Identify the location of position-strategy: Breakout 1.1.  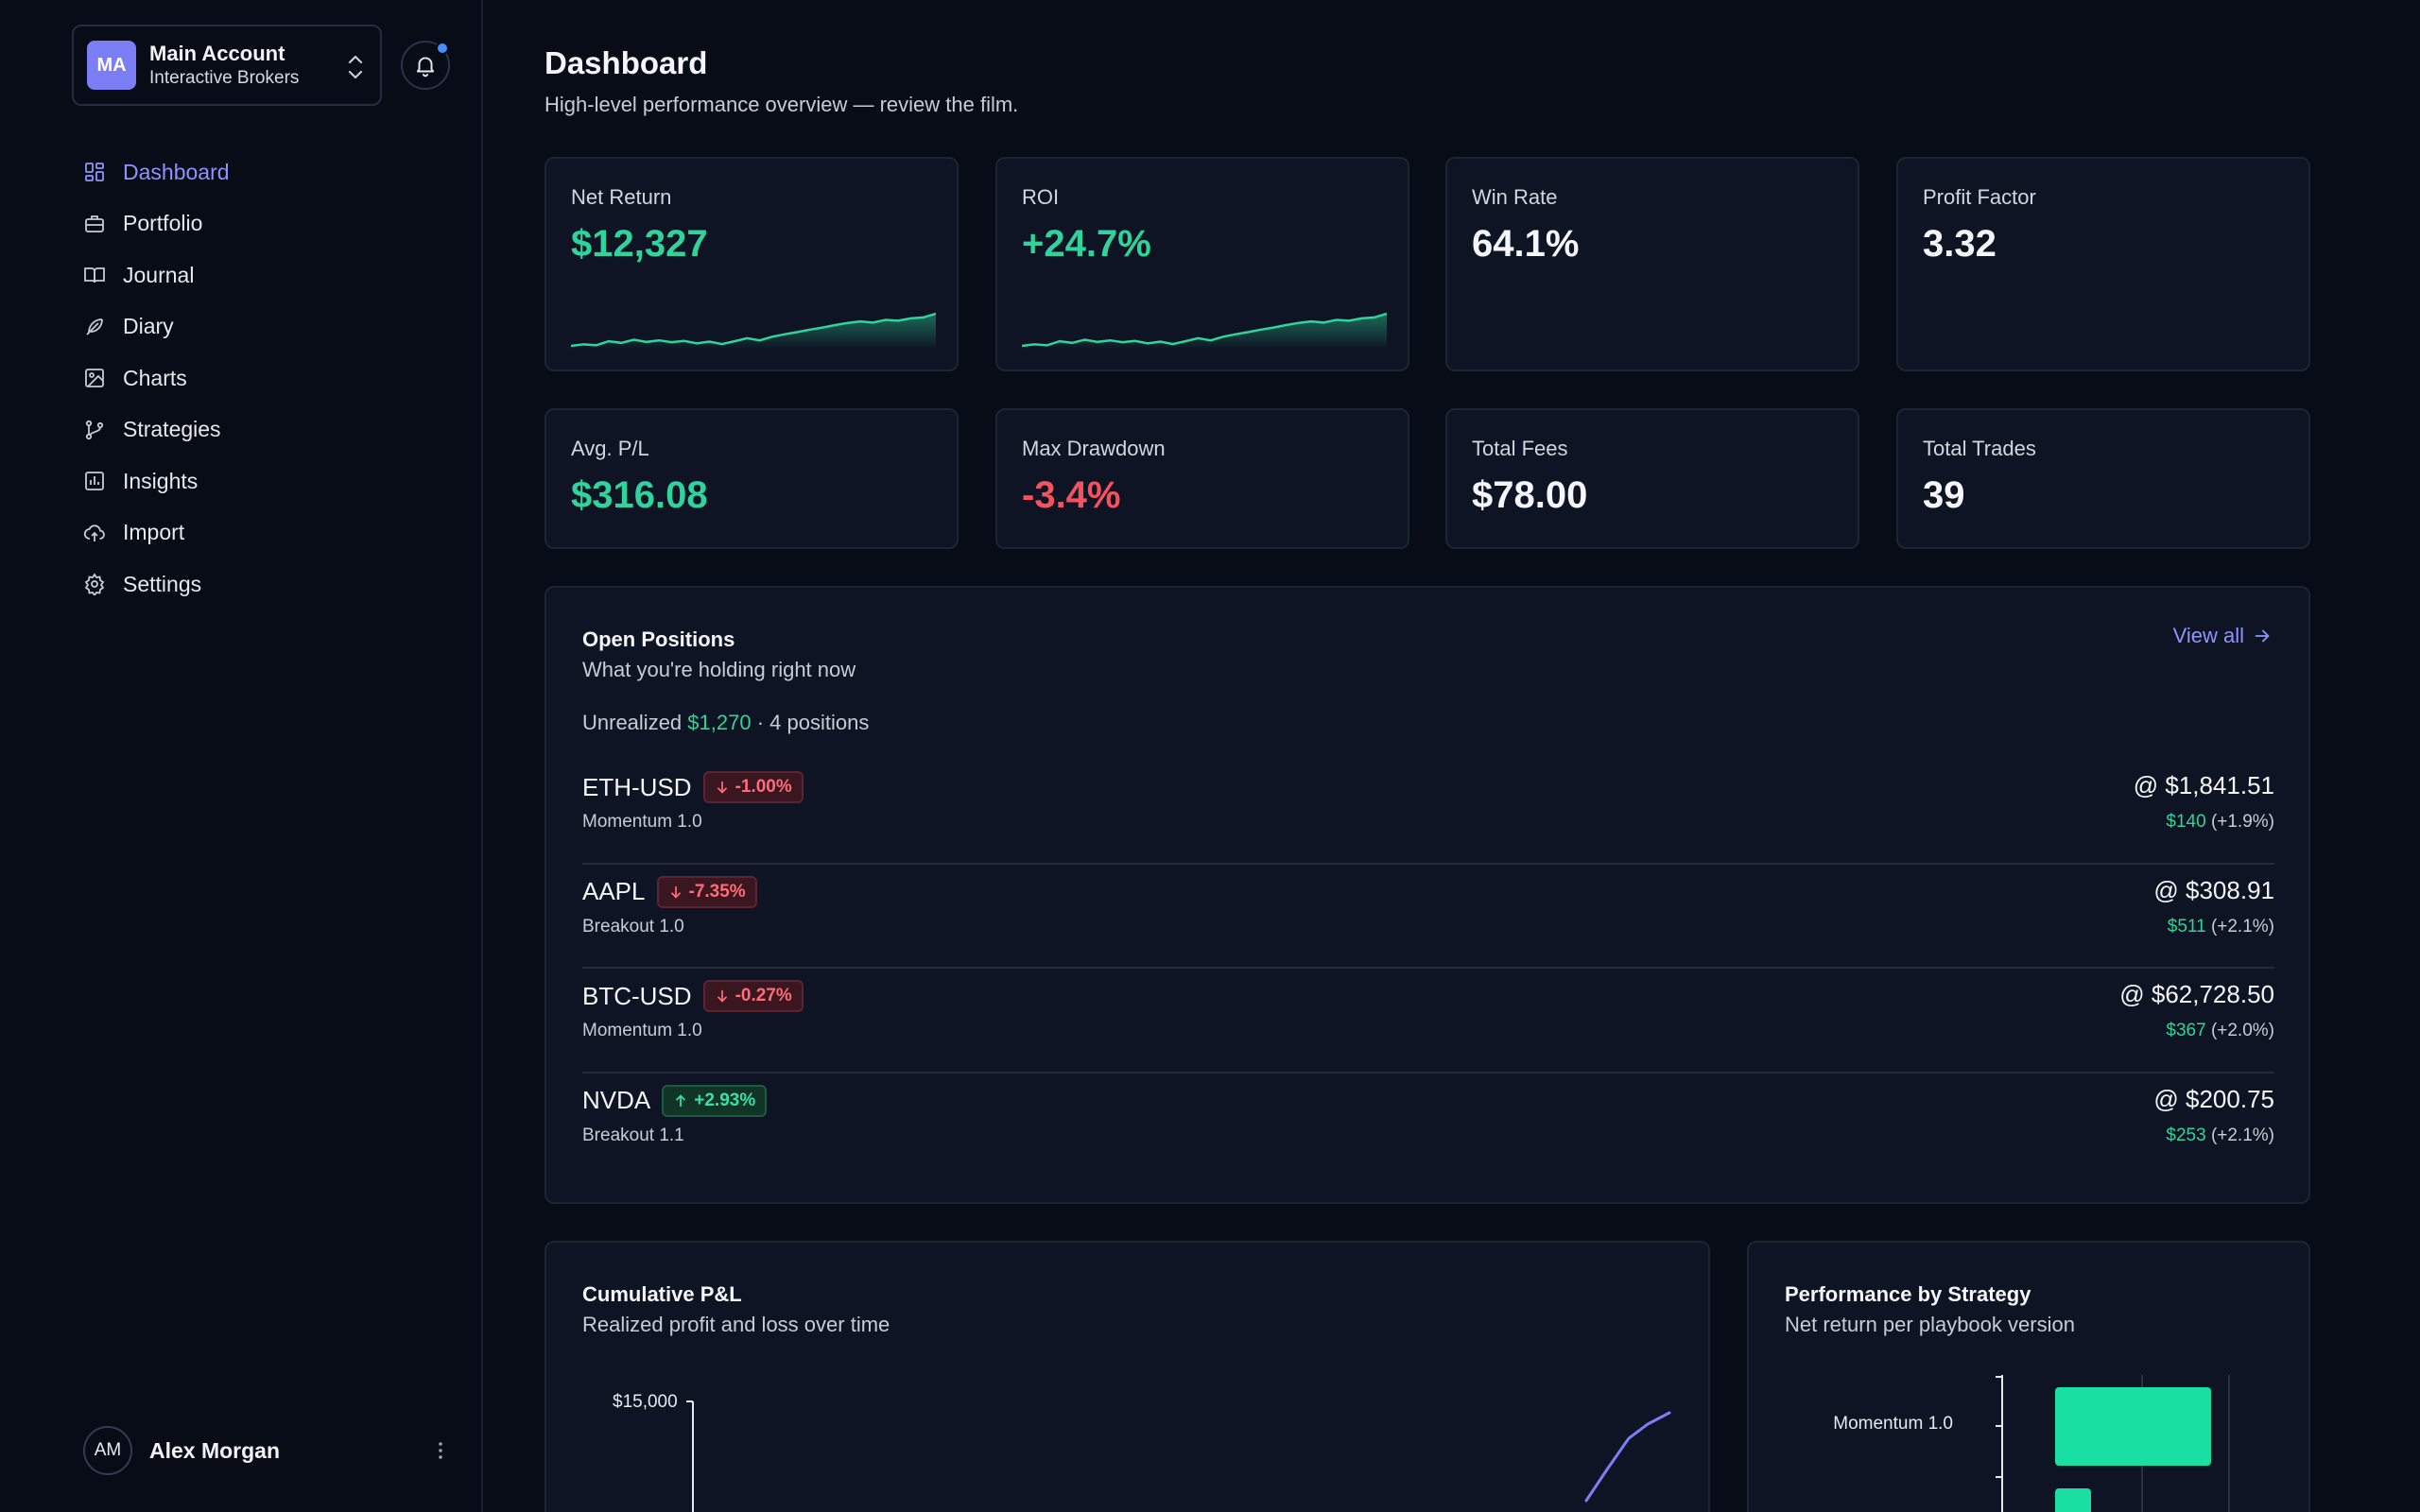
(633, 1135).